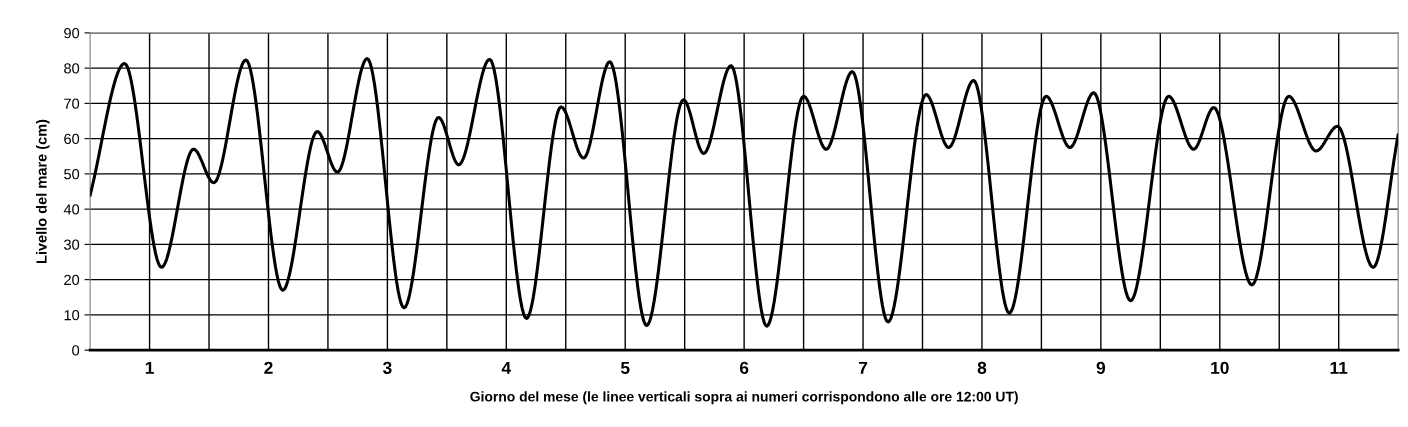 The width and height of the screenshot is (1408, 427). Describe the element at coordinates (744, 367) in the screenshot. I see `x-tick-label: 6` at that location.